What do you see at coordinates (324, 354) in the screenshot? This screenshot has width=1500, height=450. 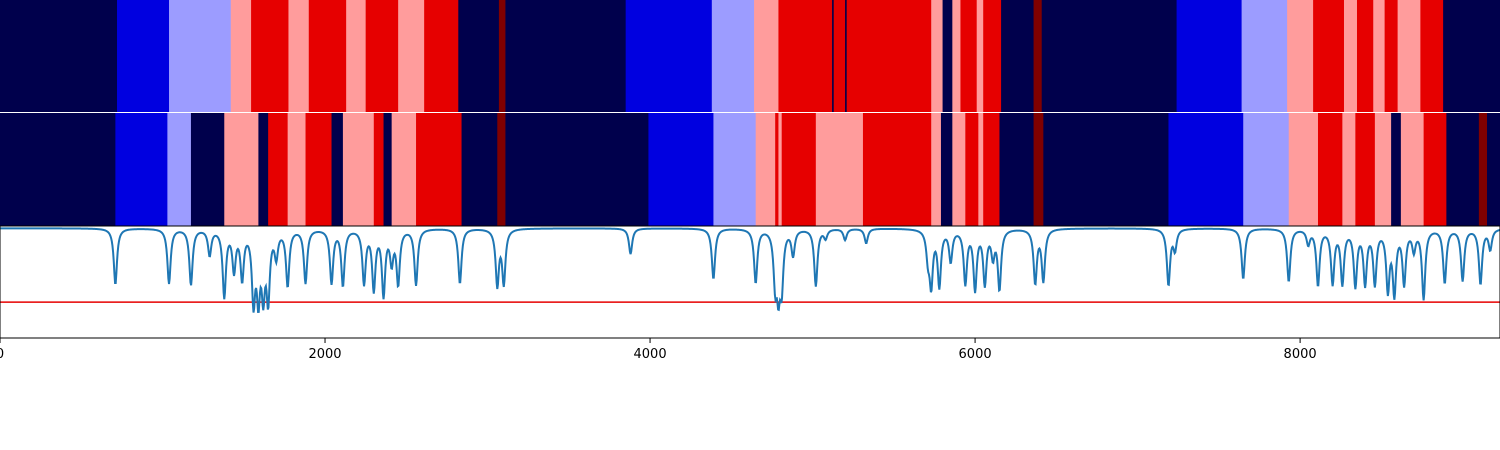 I see `x-tick-label: 2000` at bounding box center [324, 354].